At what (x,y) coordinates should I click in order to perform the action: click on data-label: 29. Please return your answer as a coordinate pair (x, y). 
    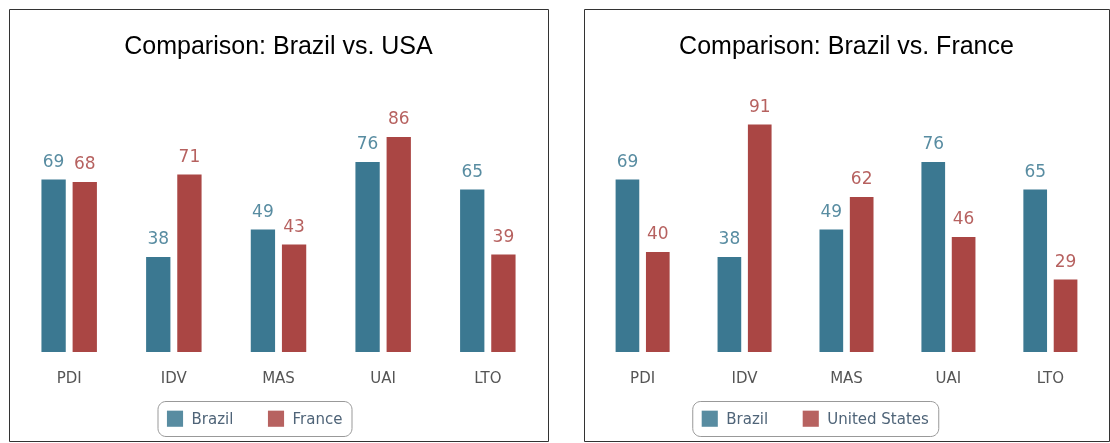
    Looking at the image, I should click on (1065, 260).